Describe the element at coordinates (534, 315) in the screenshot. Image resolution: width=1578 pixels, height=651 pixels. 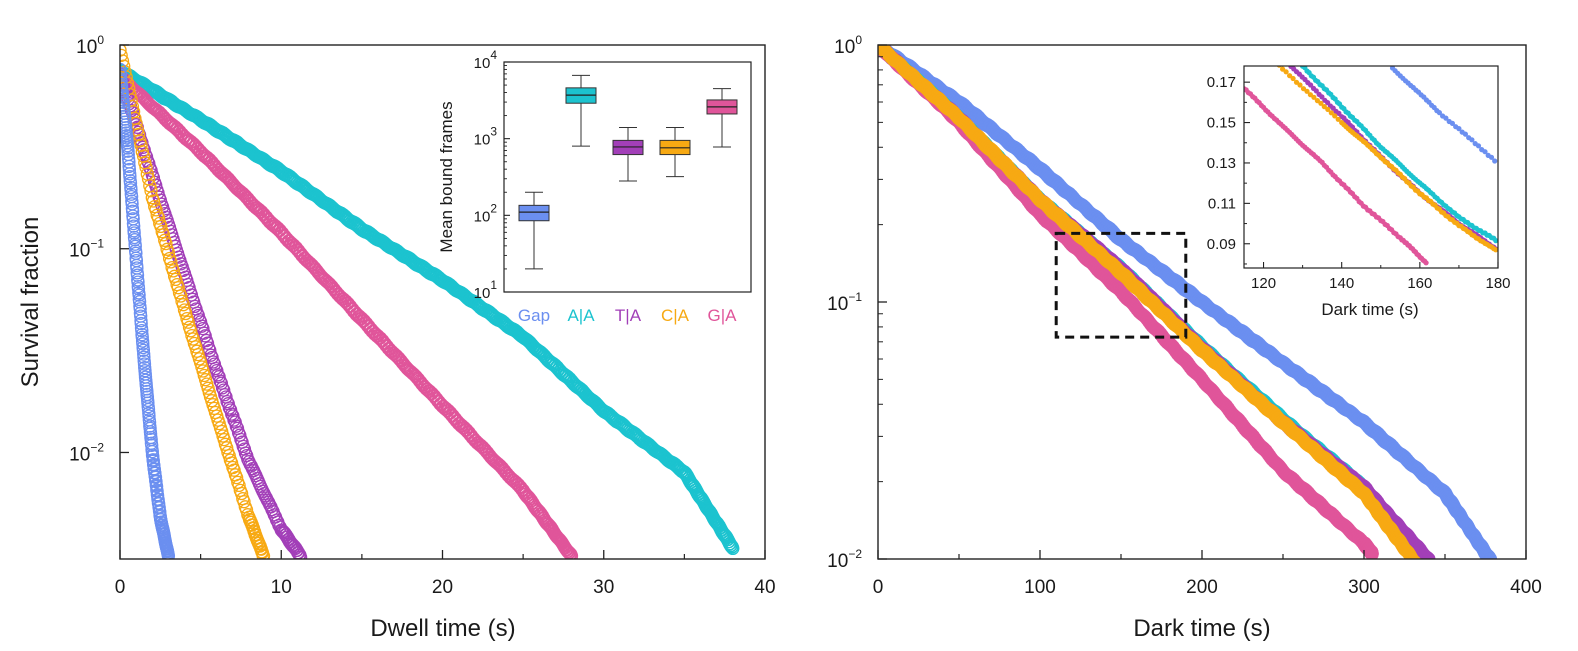
I see `inset-category-label: Gap` at that location.